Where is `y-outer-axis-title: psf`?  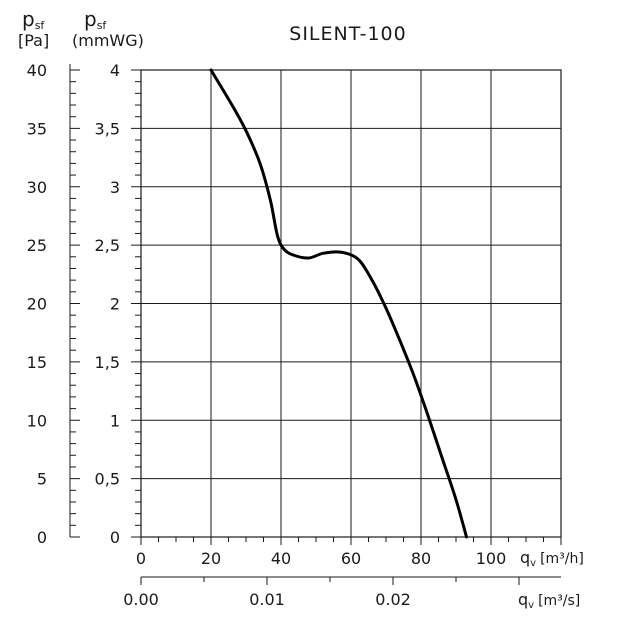
y-outer-axis-title: psf is located at coordinates (33, 19).